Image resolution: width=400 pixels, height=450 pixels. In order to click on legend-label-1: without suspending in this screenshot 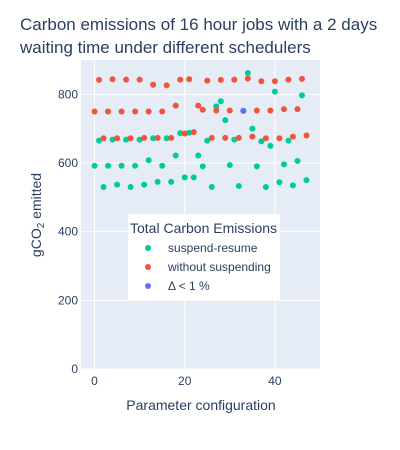, I will do `click(219, 267)`.